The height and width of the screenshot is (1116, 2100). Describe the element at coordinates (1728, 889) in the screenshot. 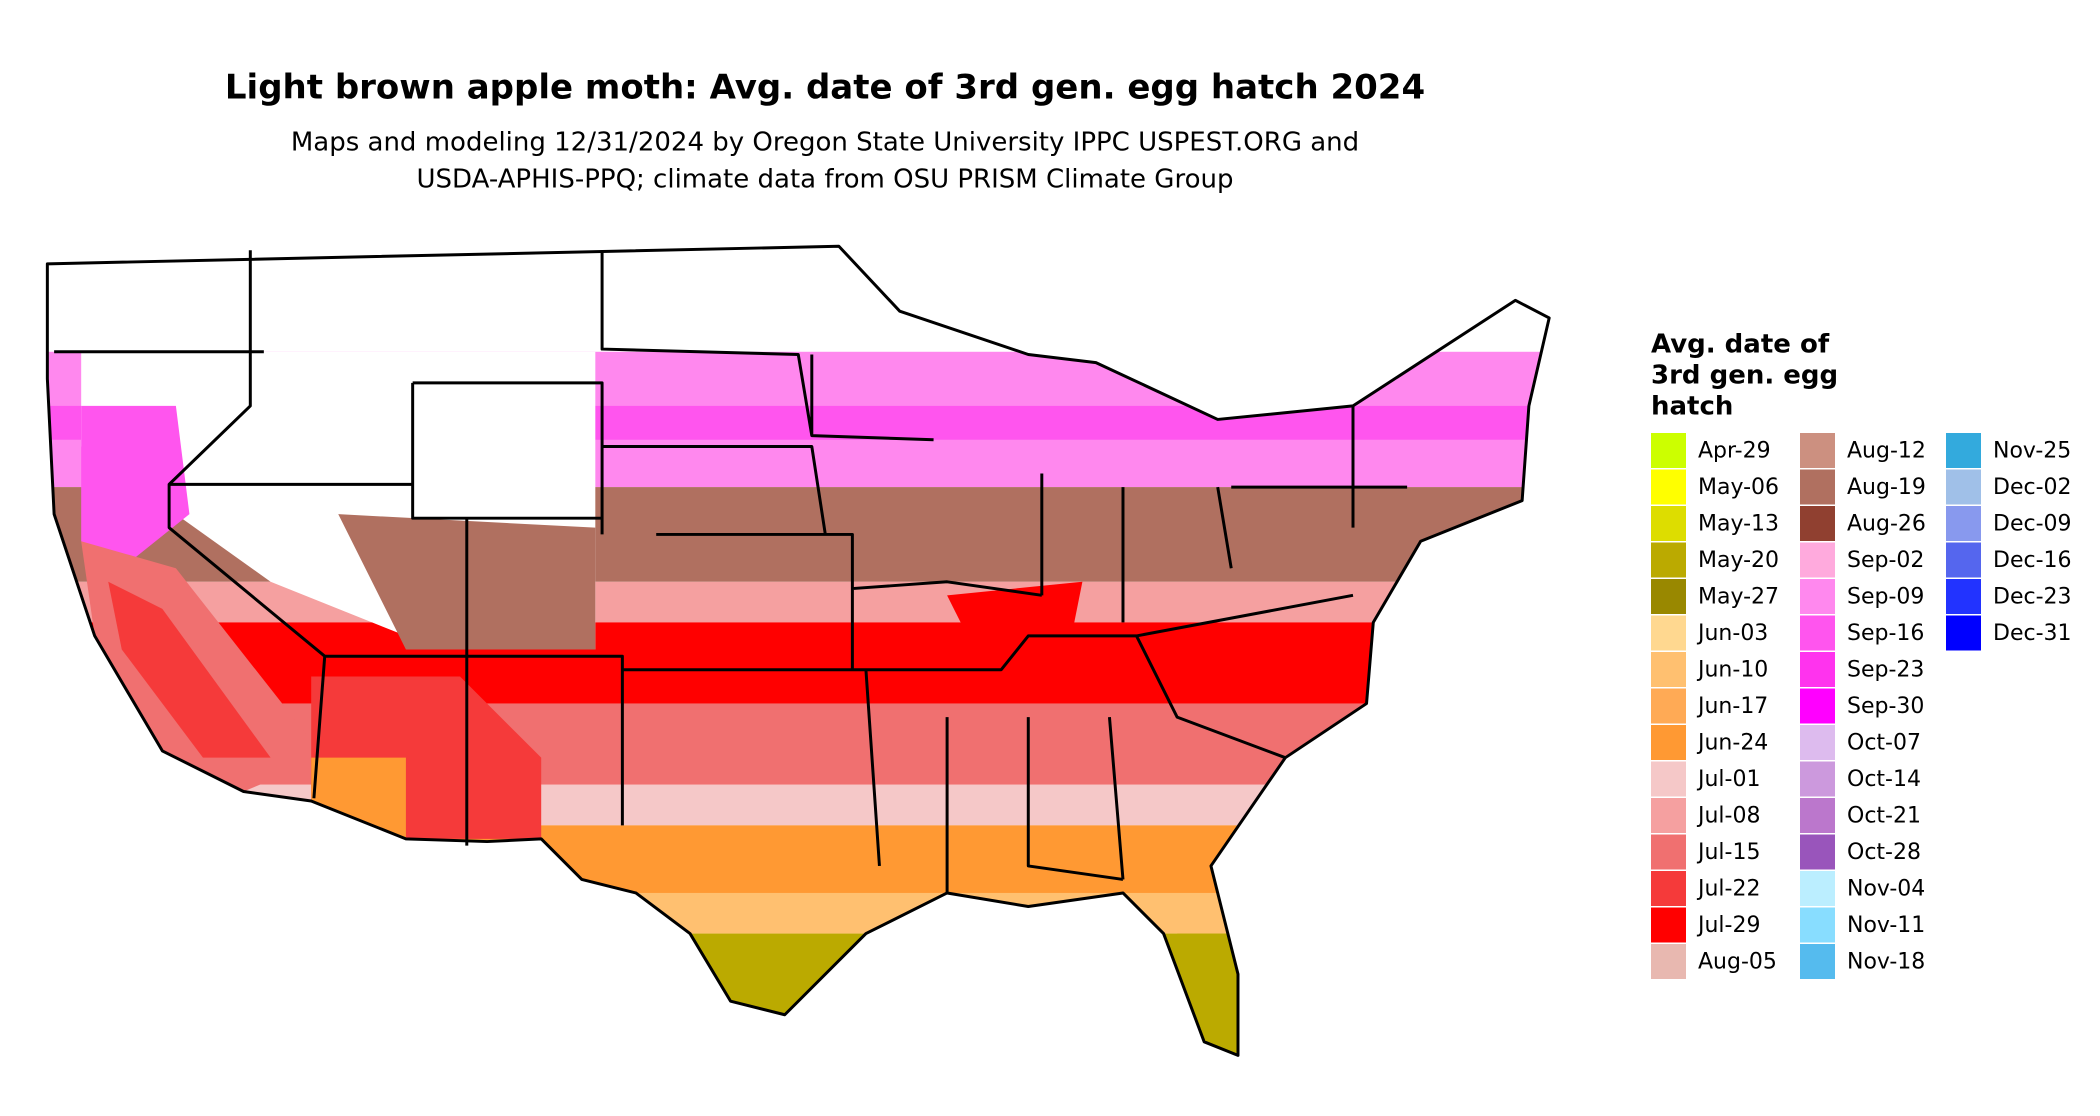

I see `legend-label: Jul-22` at that location.